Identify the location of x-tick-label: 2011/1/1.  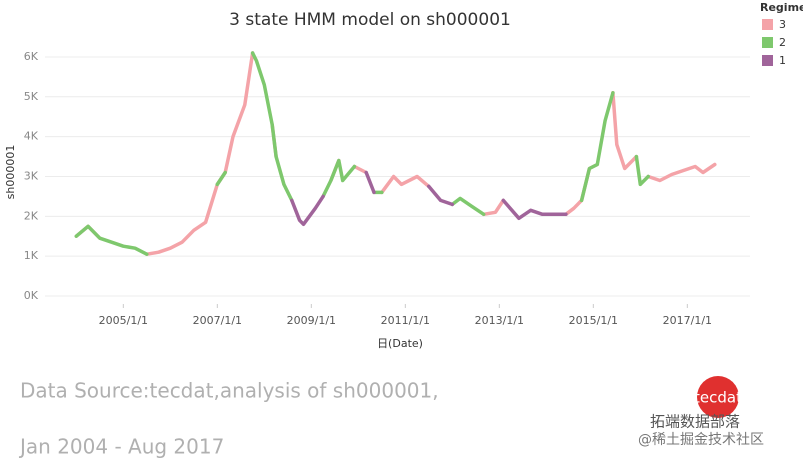
(405, 320).